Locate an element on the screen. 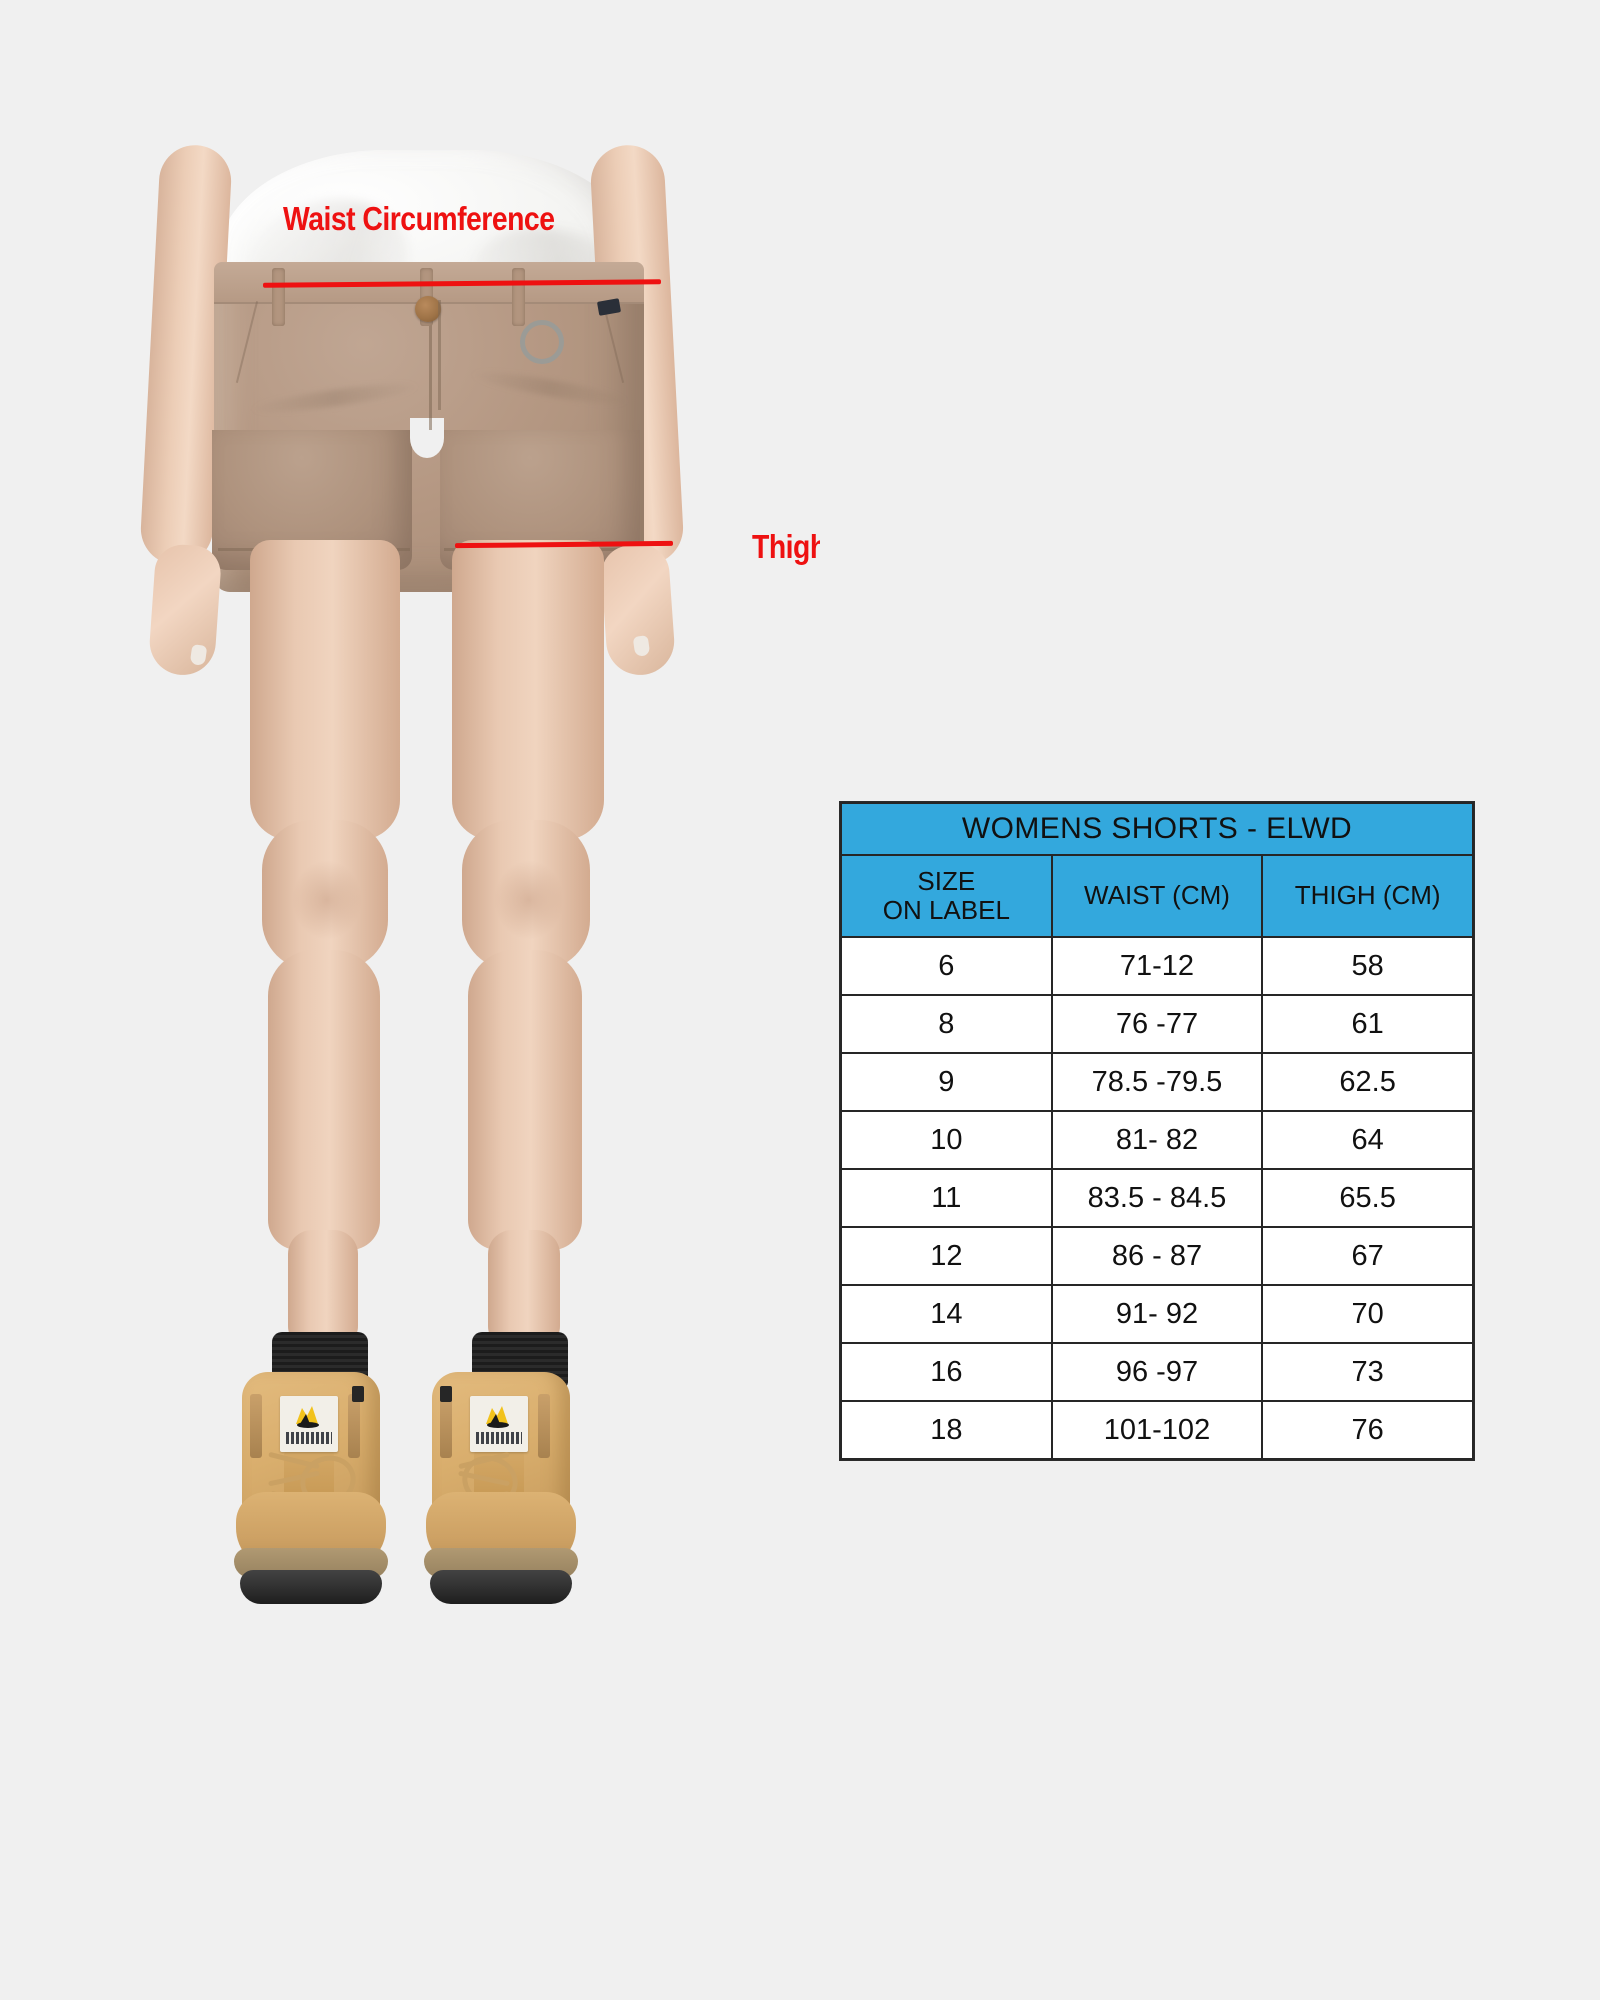  table-row: 8 76 -77 61 is located at coordinates (1157, 1024).